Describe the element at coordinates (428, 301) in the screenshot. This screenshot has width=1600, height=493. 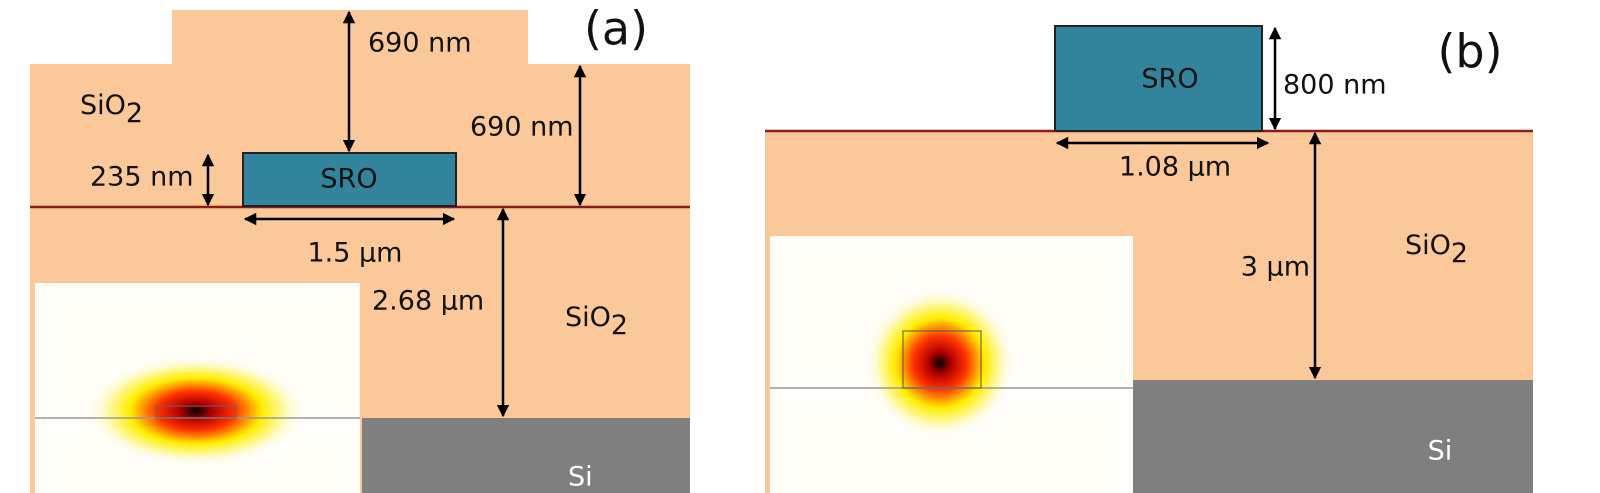
I see `dimension: 2.68 µm` at that location.